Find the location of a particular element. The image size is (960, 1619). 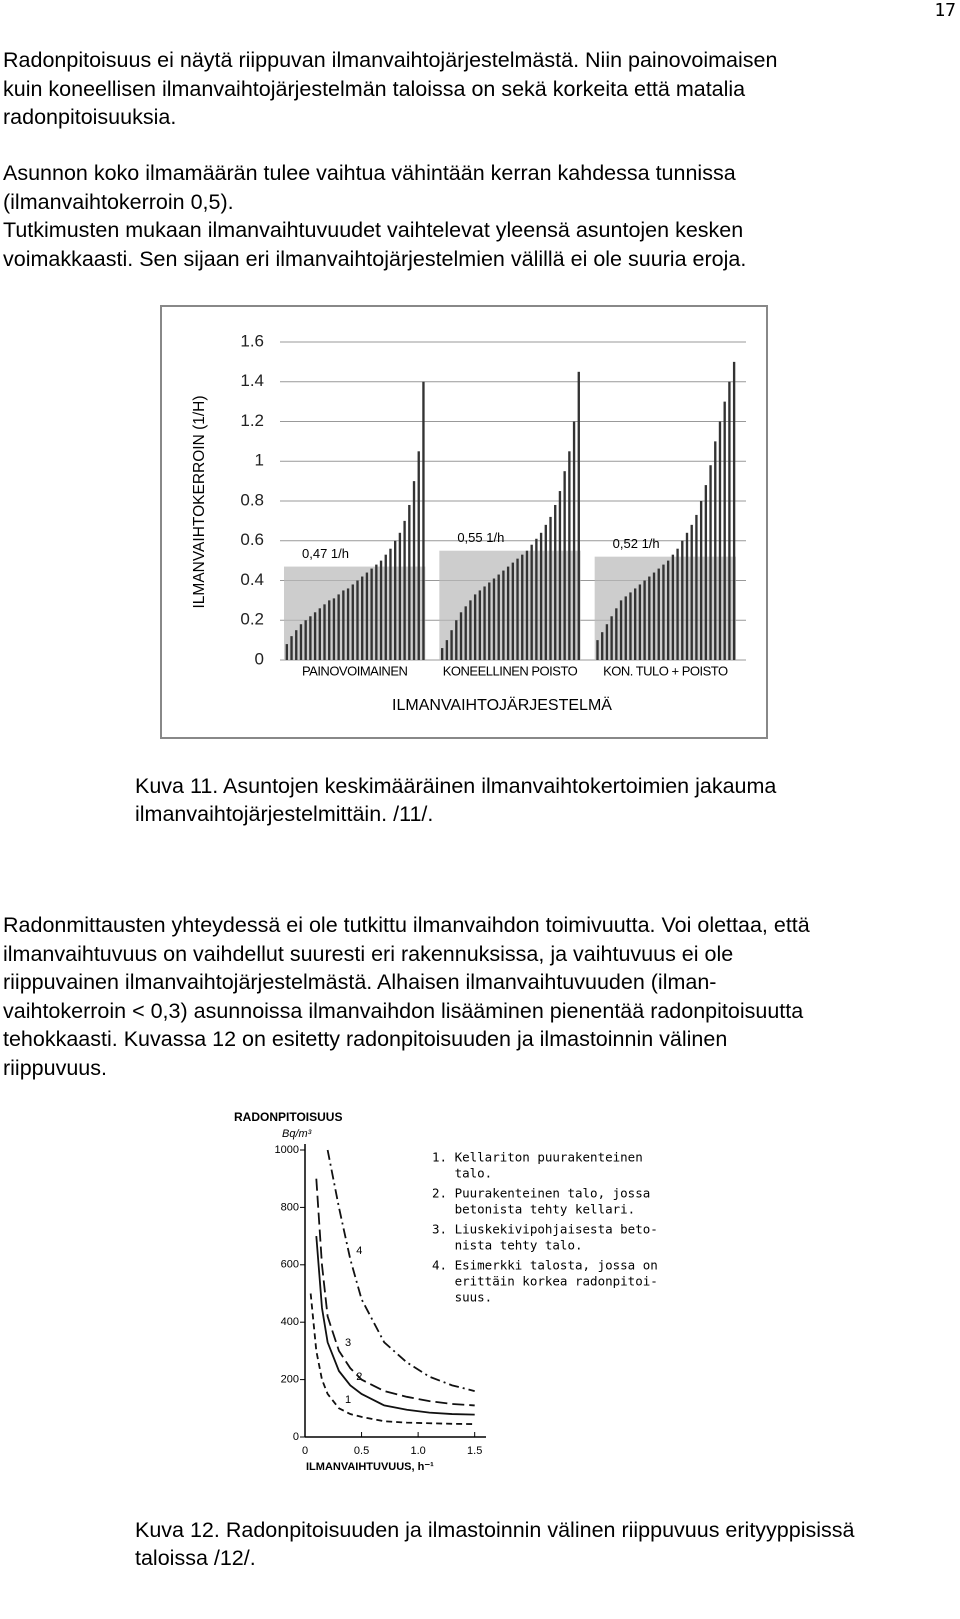

y-tick-label: 600 is located at coordinates (290, 1265).